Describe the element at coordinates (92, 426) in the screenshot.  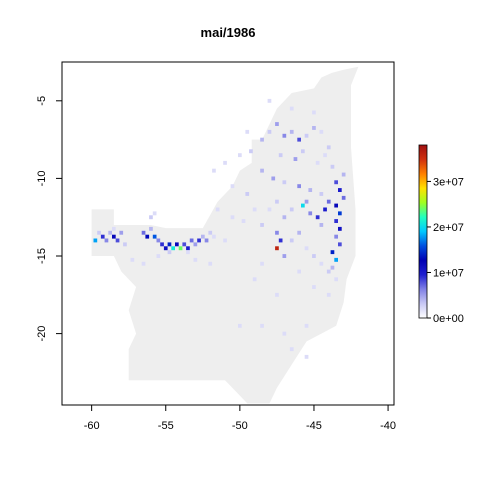
I see `x-tick-label: -60` at that location.